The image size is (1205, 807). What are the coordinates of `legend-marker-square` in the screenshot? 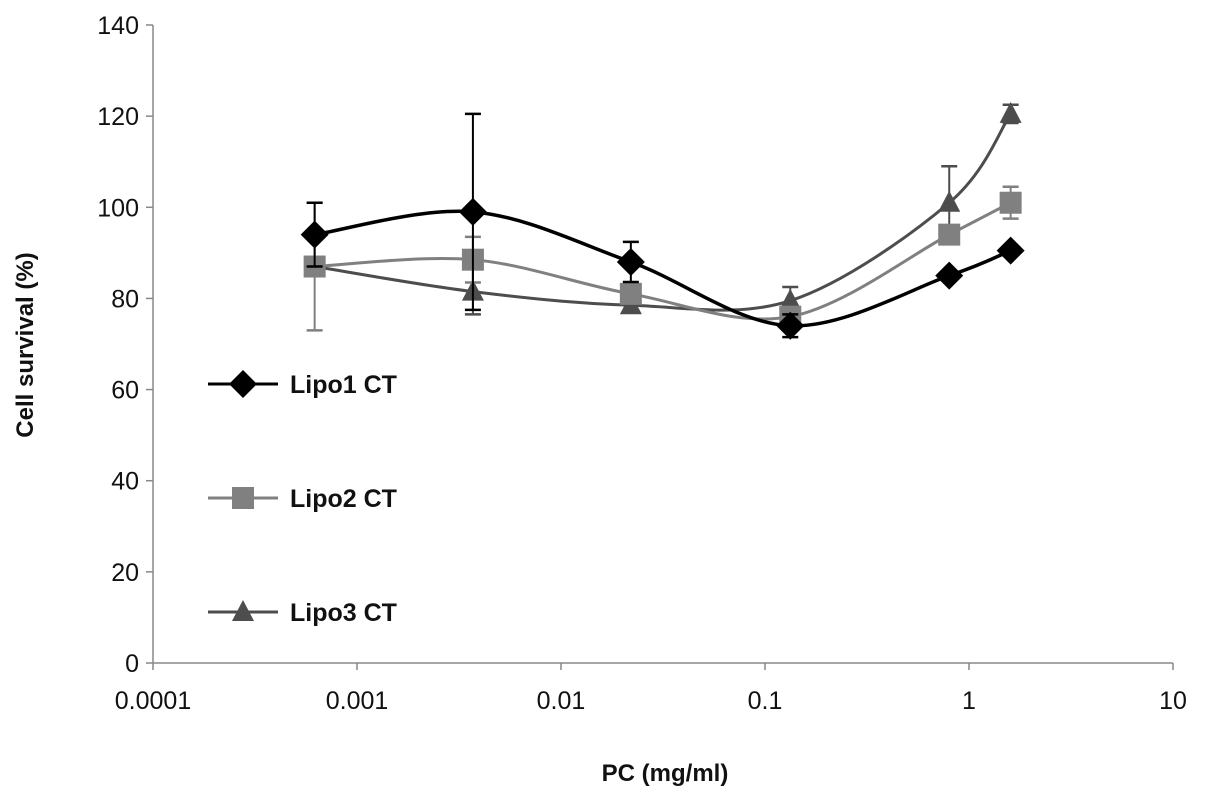 It's located at (243, 498).